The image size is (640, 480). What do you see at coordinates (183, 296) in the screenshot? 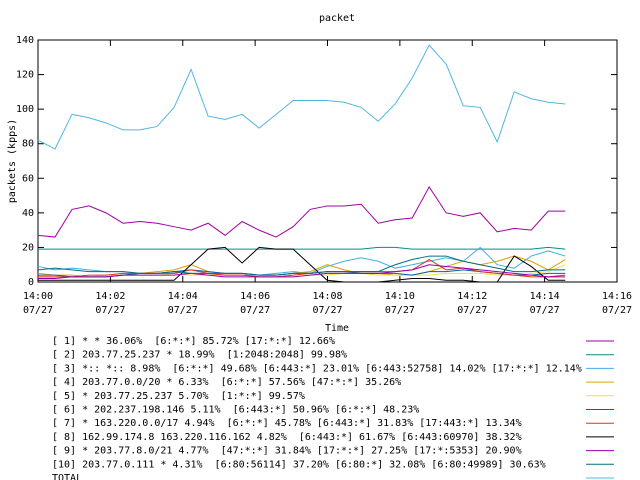
I see `x-tick-label: 14:04` at bounding box center [183, 296].